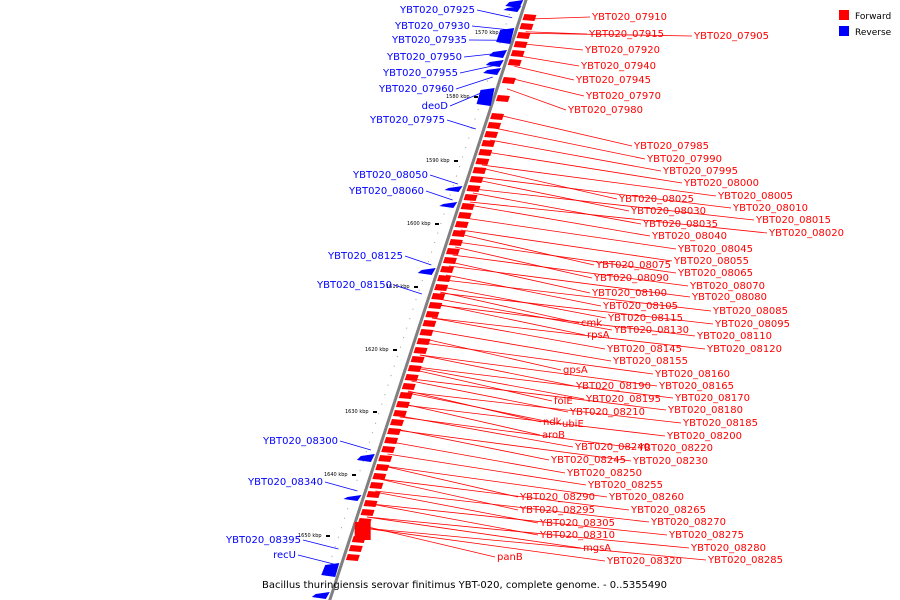 The image size is (900, 600). I want to click on forward-gene-label: cmk, so click(591, 323).